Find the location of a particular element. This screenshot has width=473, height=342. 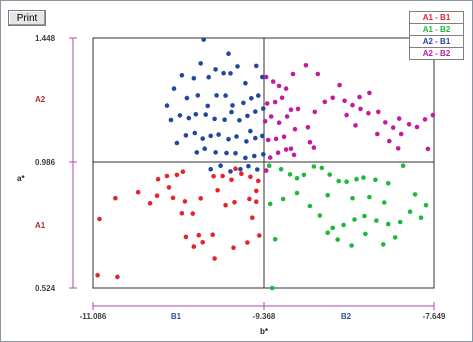

x-region-label-b2: B2 is located at coordinates (346, 316).